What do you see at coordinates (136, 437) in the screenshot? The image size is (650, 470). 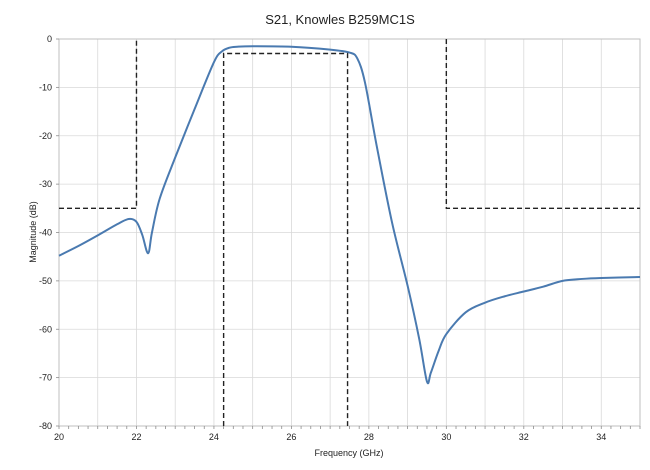 I see `x-tick-label: 22` at bounding box center [136, 437].